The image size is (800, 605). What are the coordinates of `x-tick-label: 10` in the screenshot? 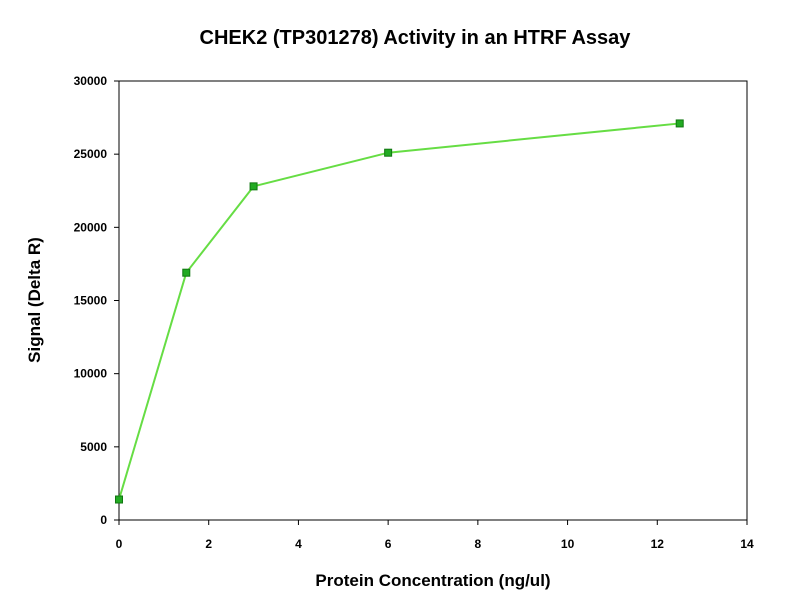 It's located at (568, 544).